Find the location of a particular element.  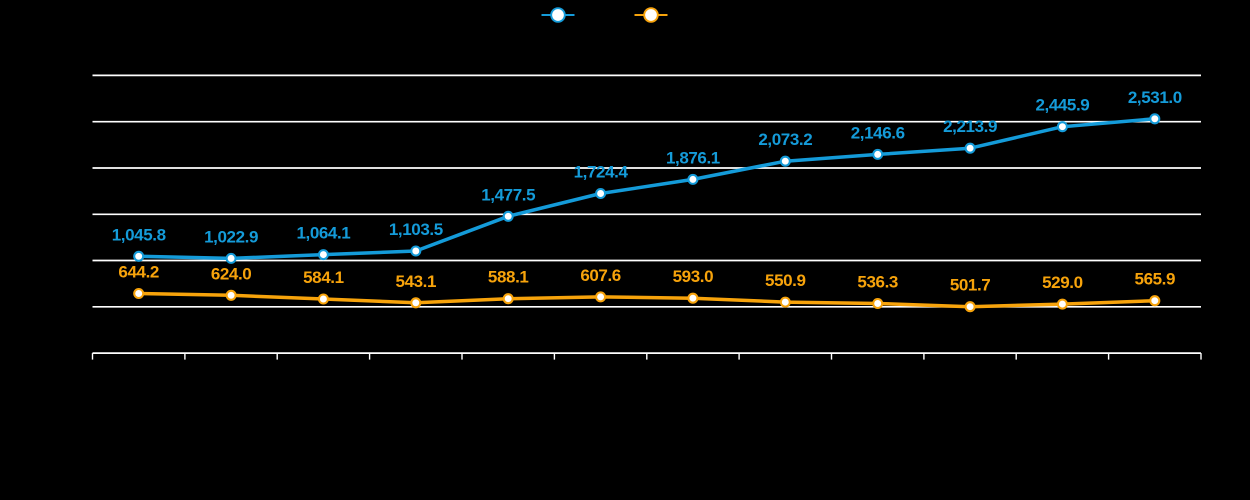

svg-text: 550.9 is located at coordinates (785, 280).